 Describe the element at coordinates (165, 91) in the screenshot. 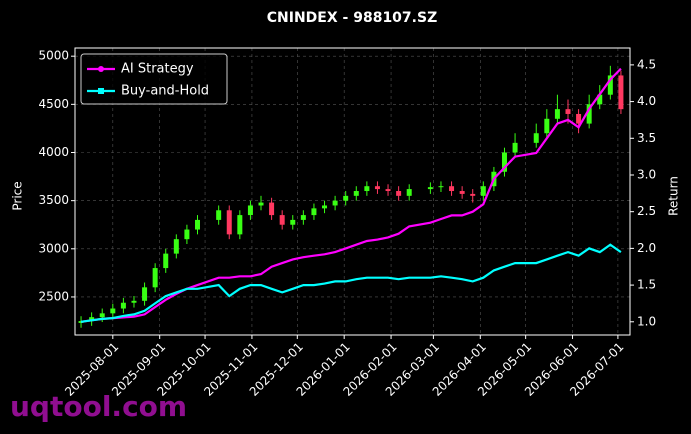

I see `legend-label: Buy-and-Hold` at that location.